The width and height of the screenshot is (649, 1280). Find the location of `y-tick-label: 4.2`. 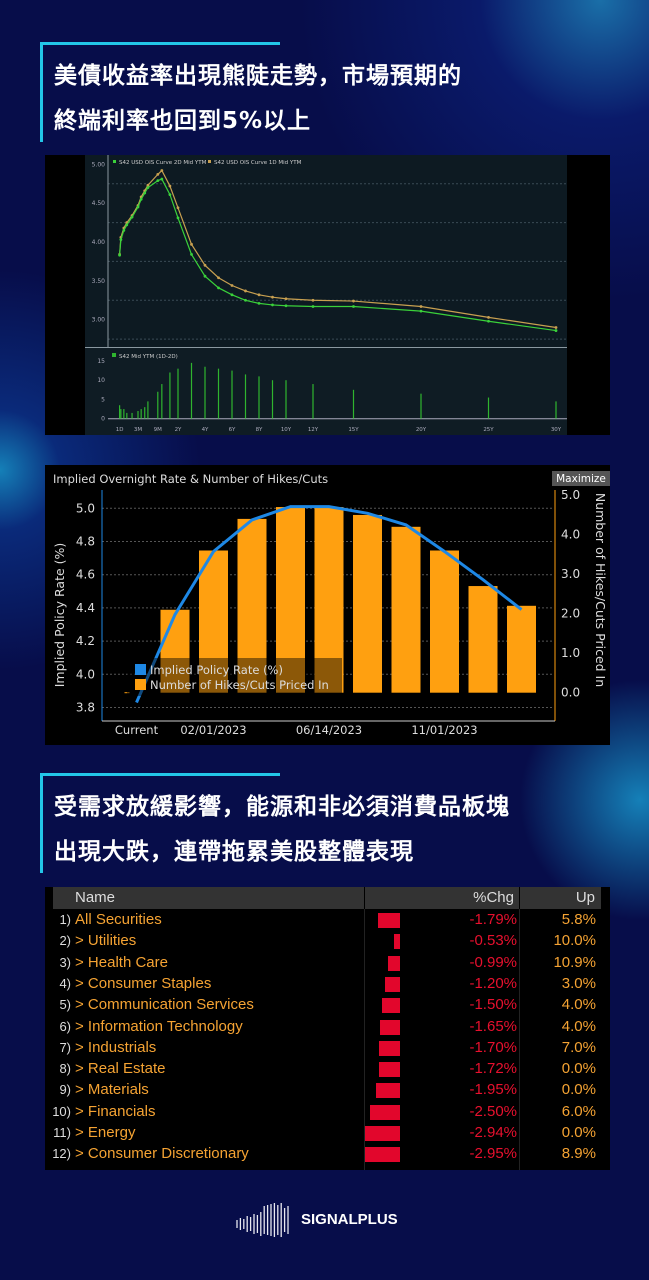

y-tick-label: 4.2 is located at coordinates (85, 641).